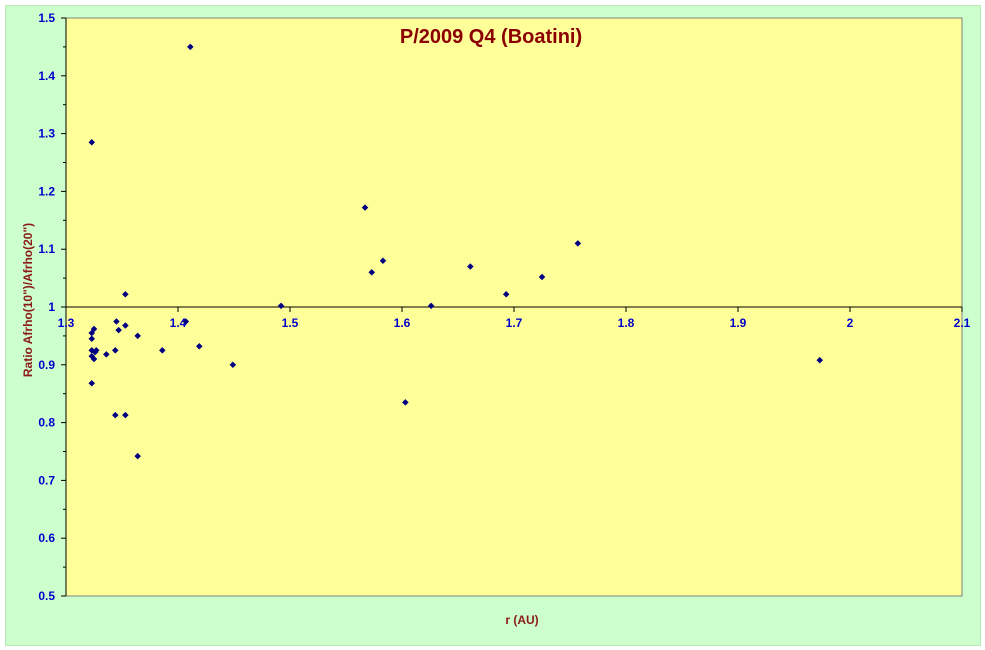 The image size is (985, 650). I want to click on y-tick-label: 1.4, so click(46, 76).